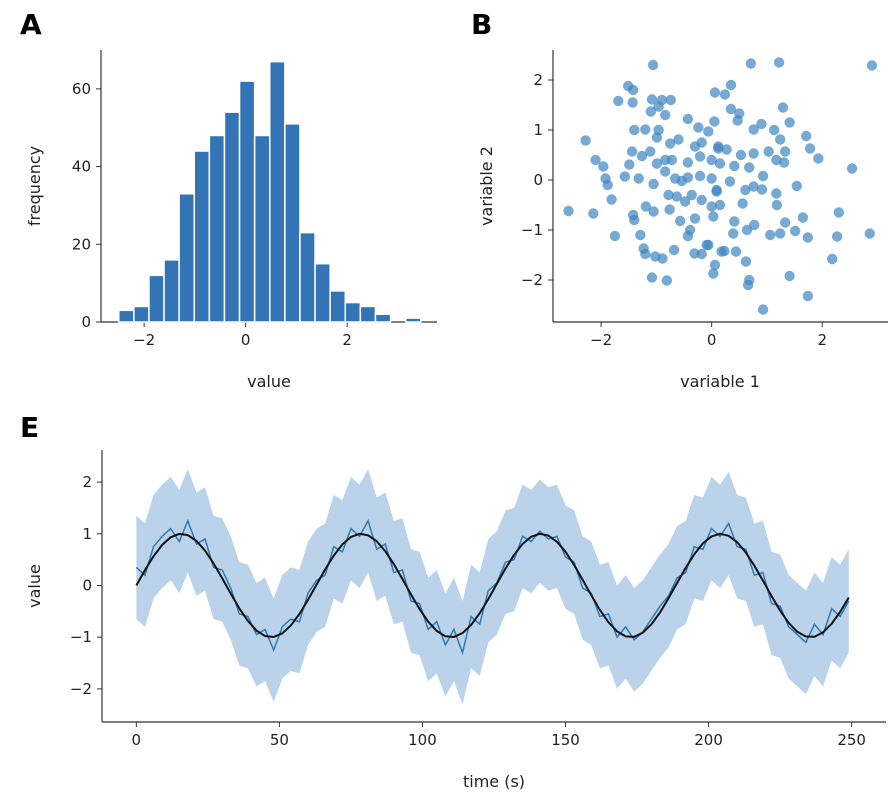  I want to click on y-tick-label: 1, so click(87, 534).